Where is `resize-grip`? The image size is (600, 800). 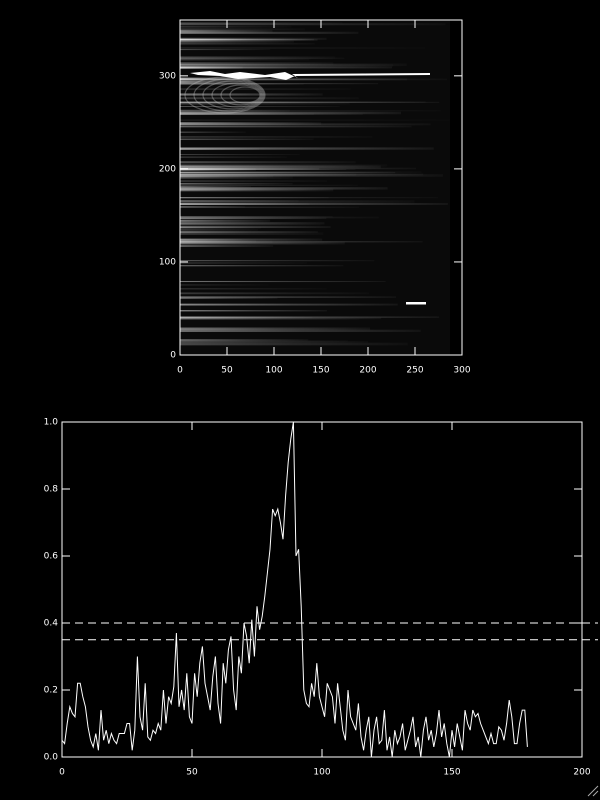
resize-grip is located at coordinates (593, 791).